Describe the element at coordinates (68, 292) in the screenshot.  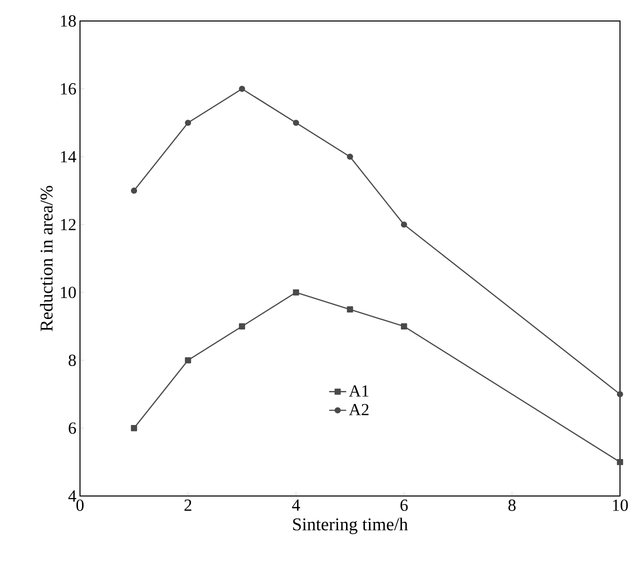
I see `y-tick-label: 10` at that location.